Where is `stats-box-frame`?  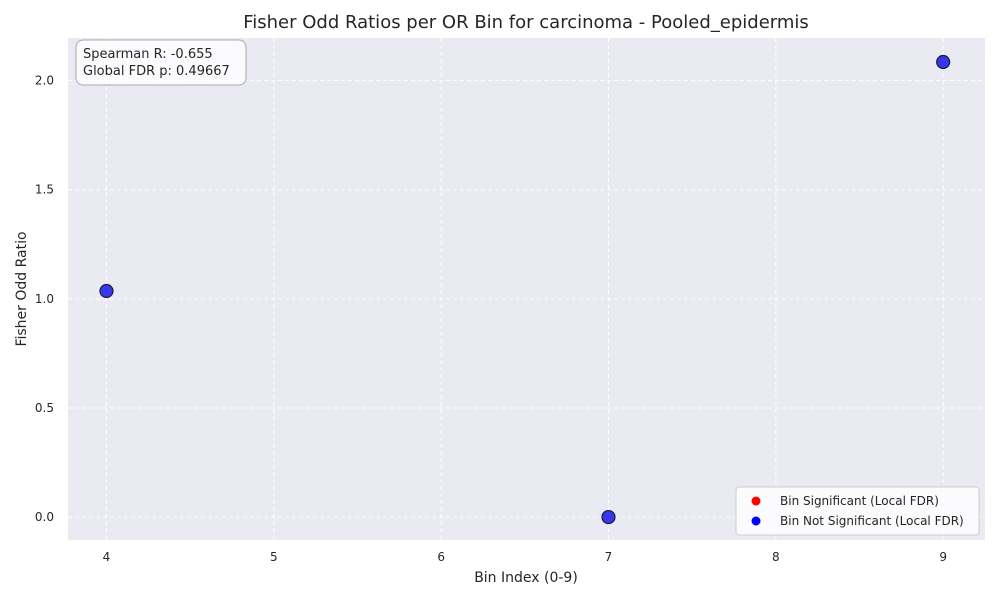 stats-box-frame is located at coordinates (161, 62).